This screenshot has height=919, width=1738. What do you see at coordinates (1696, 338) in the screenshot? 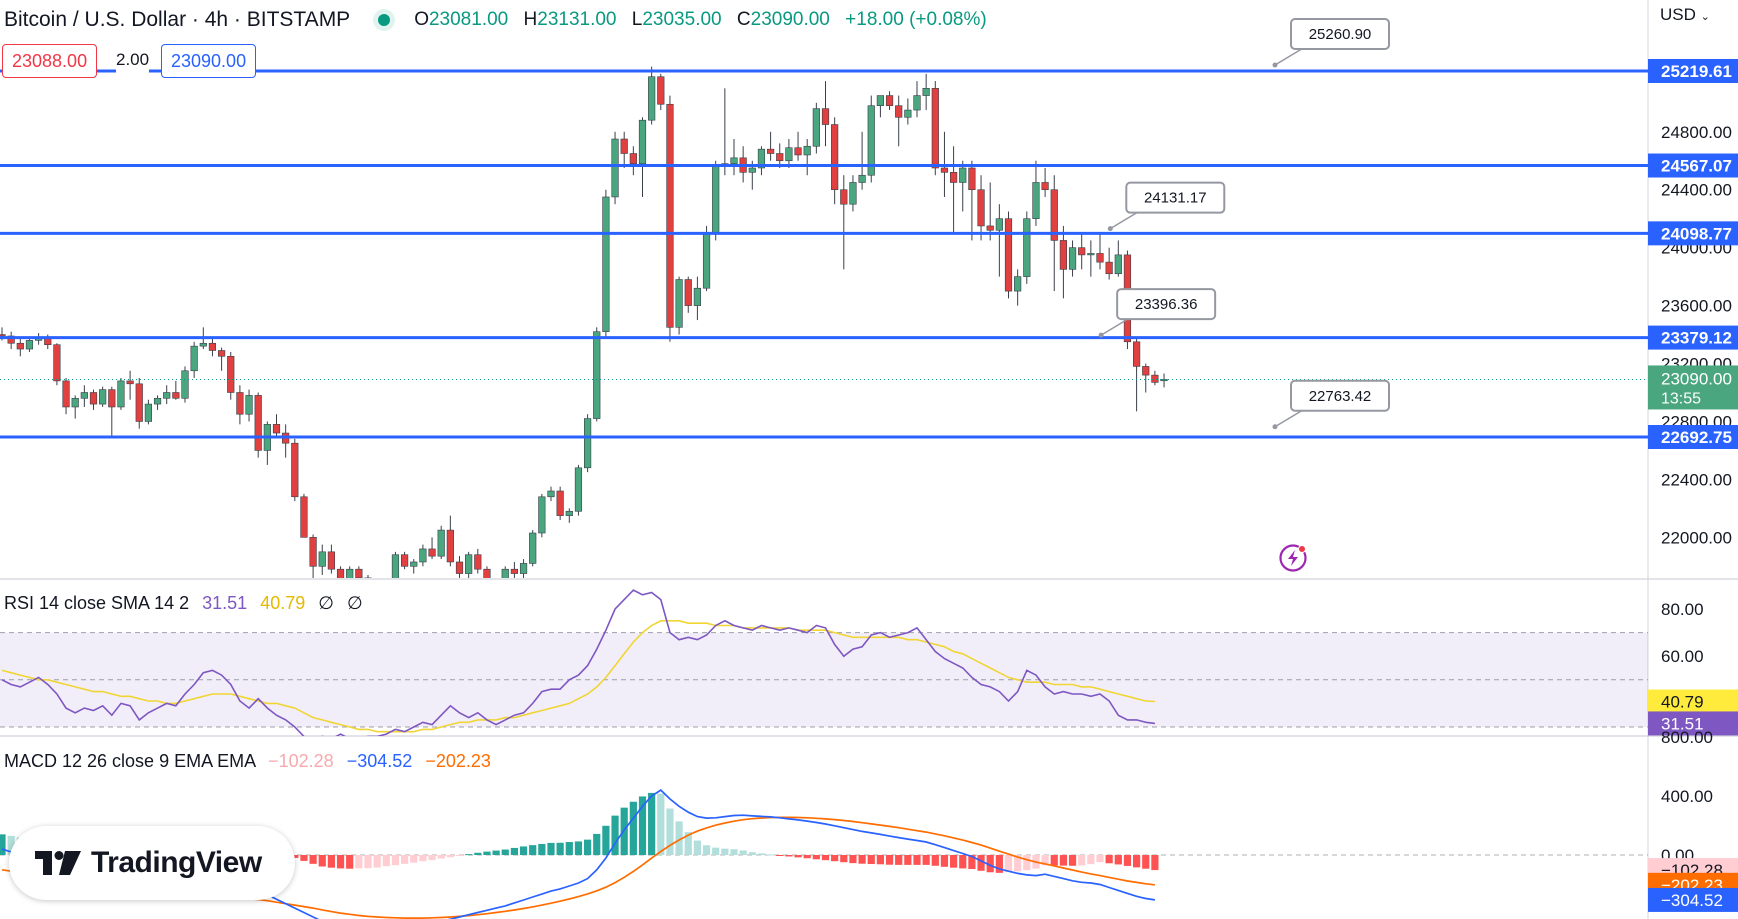
I see `level-price-label: 23379.12` at bounding box center [1696, 338].